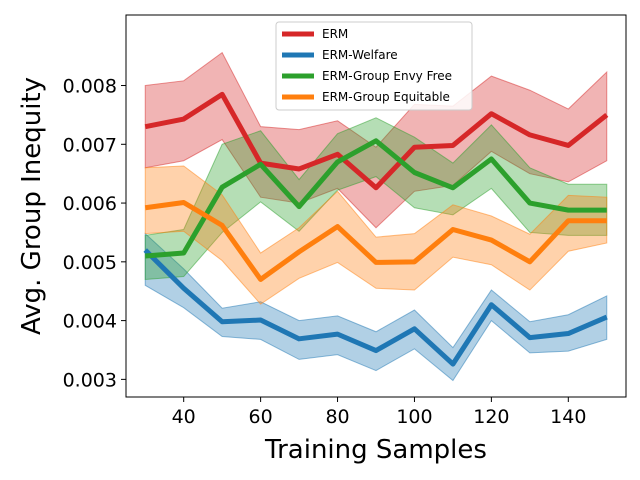 Image resolution: width=640 pixels, height=480 pixels. Describe the element at coordinates (568, 417) in the screenshot. I see `x-tick-label: 140` at that location.